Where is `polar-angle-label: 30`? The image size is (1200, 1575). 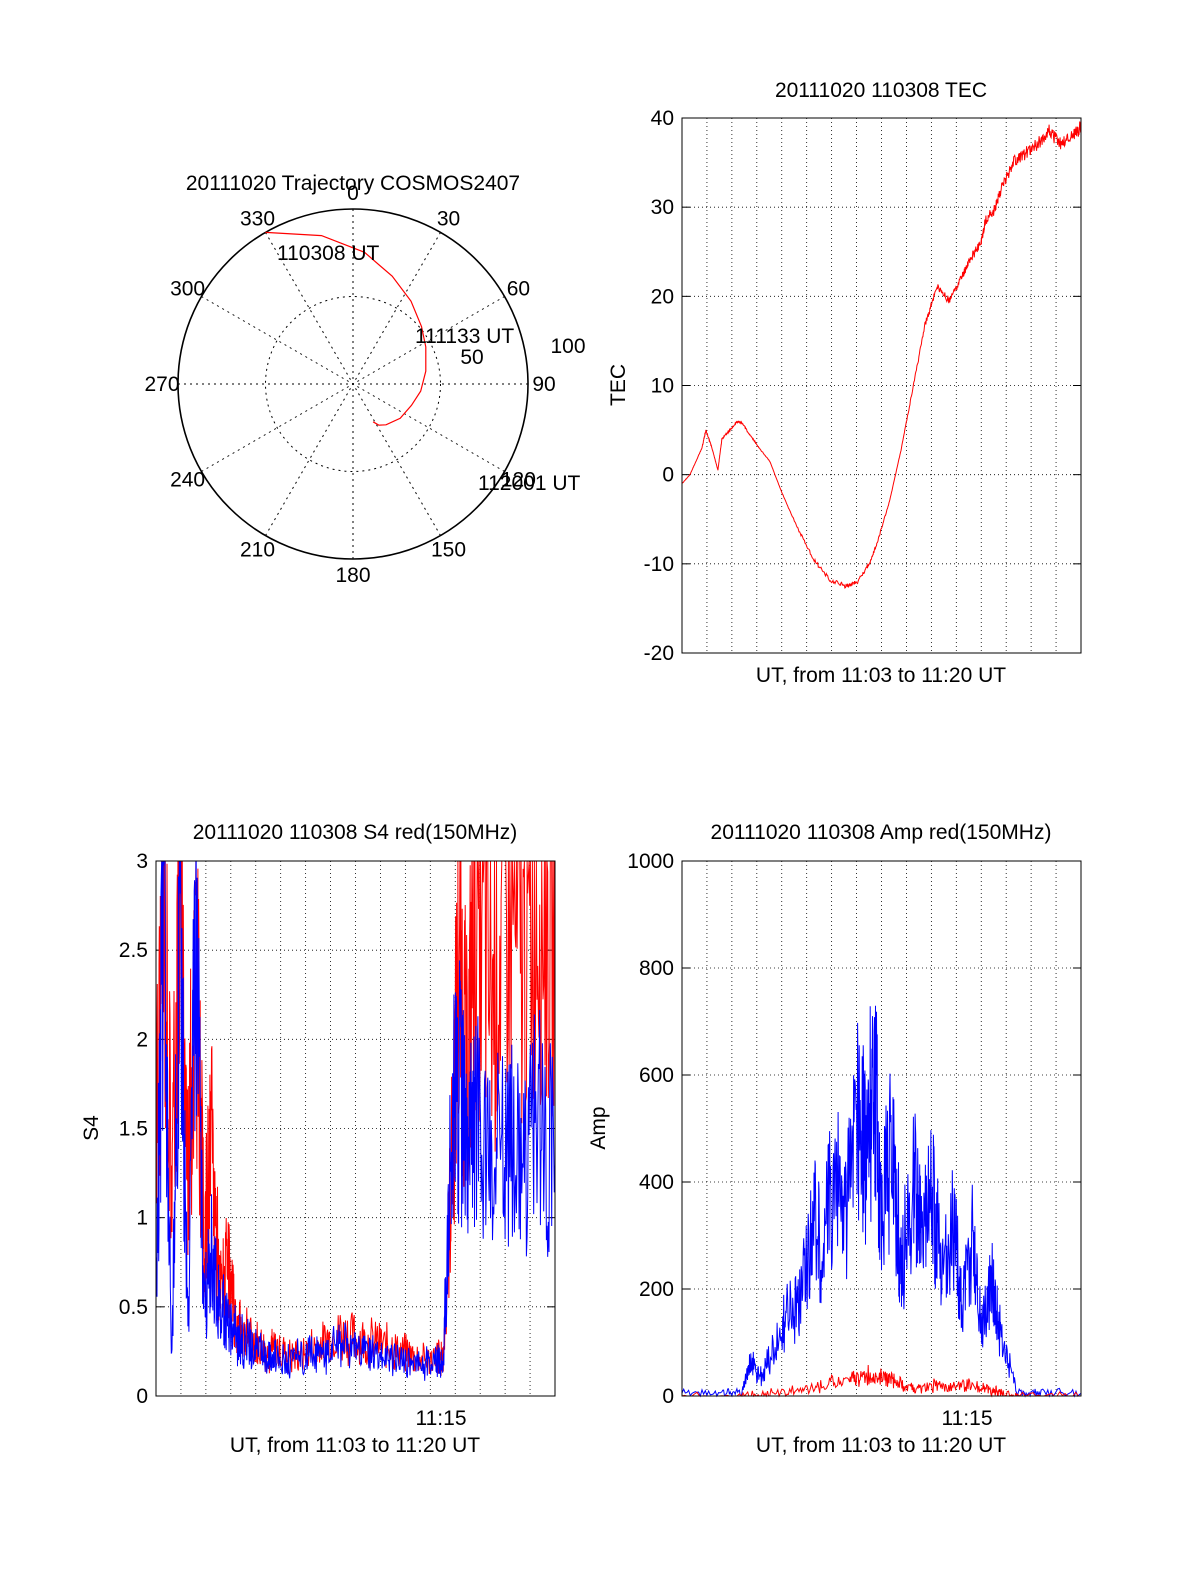 polar-angle-label: 30 is located at coordinates (448, 219).